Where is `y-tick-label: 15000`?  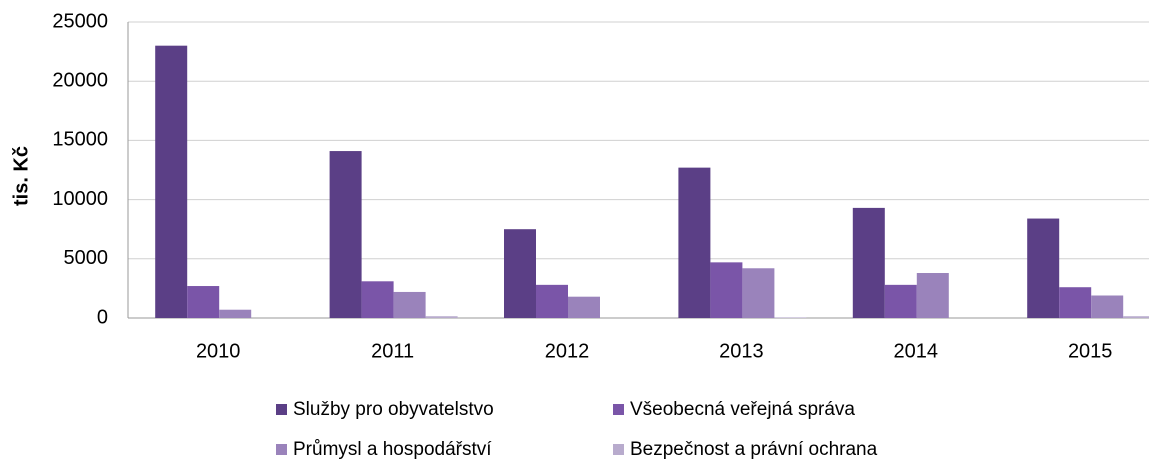
y-tick-label: 15000 is located at coordinates (80, 140).